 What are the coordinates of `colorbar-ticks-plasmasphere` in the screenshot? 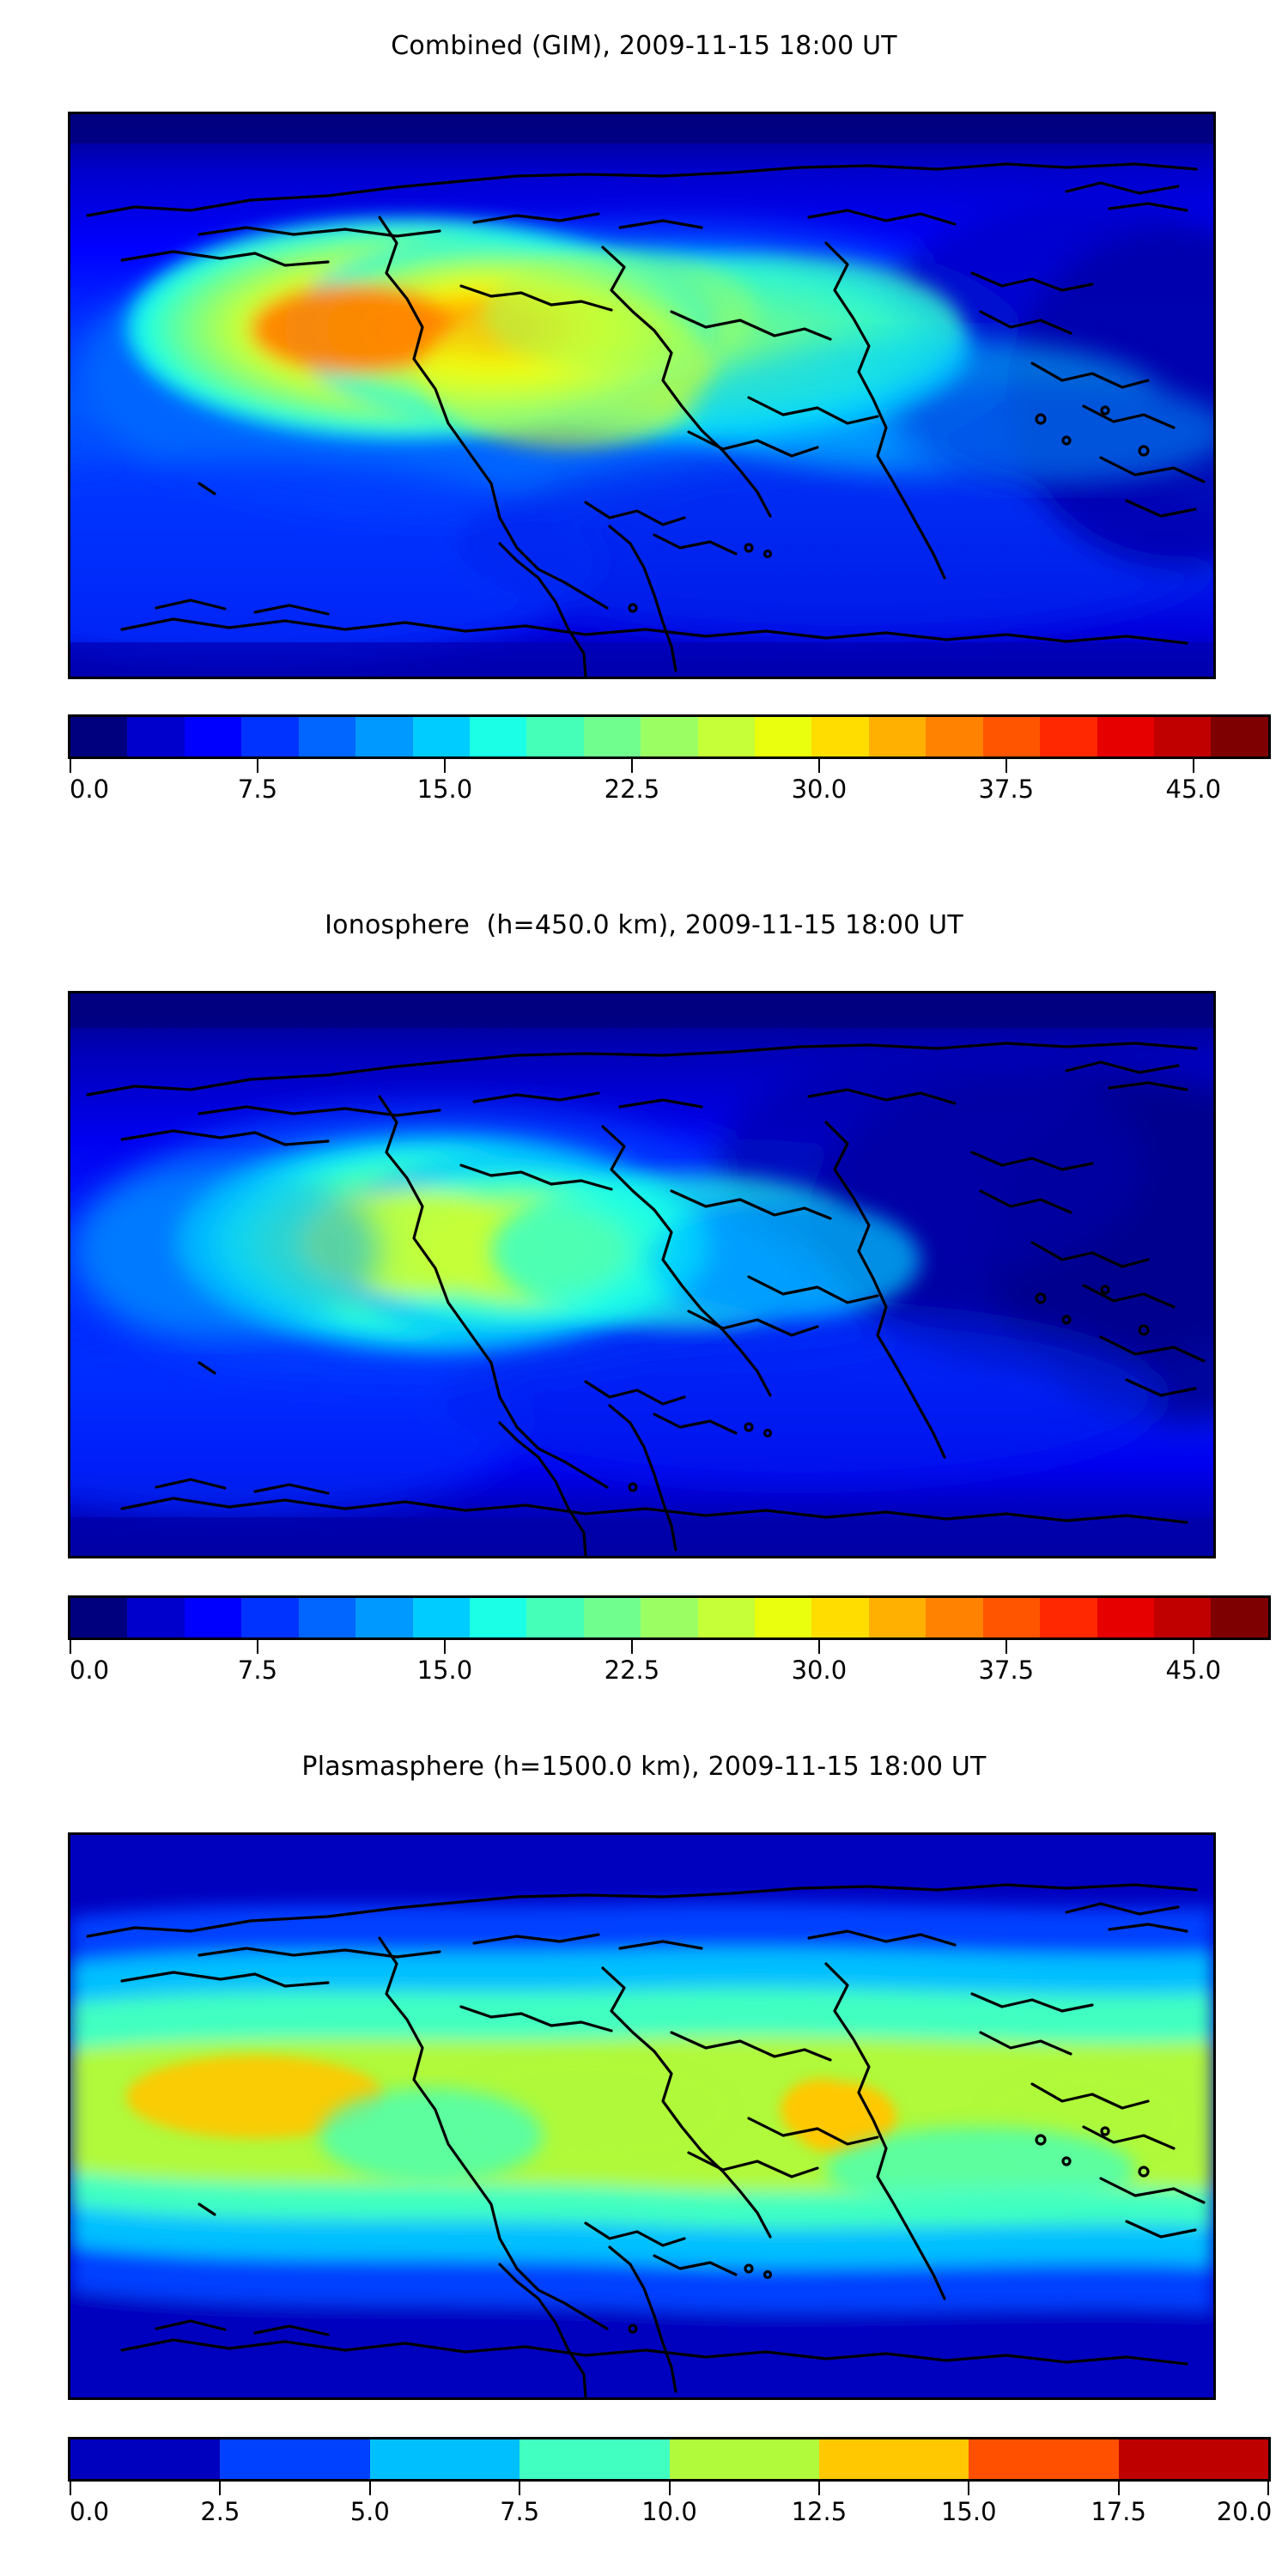 It's located at (669, 2489).